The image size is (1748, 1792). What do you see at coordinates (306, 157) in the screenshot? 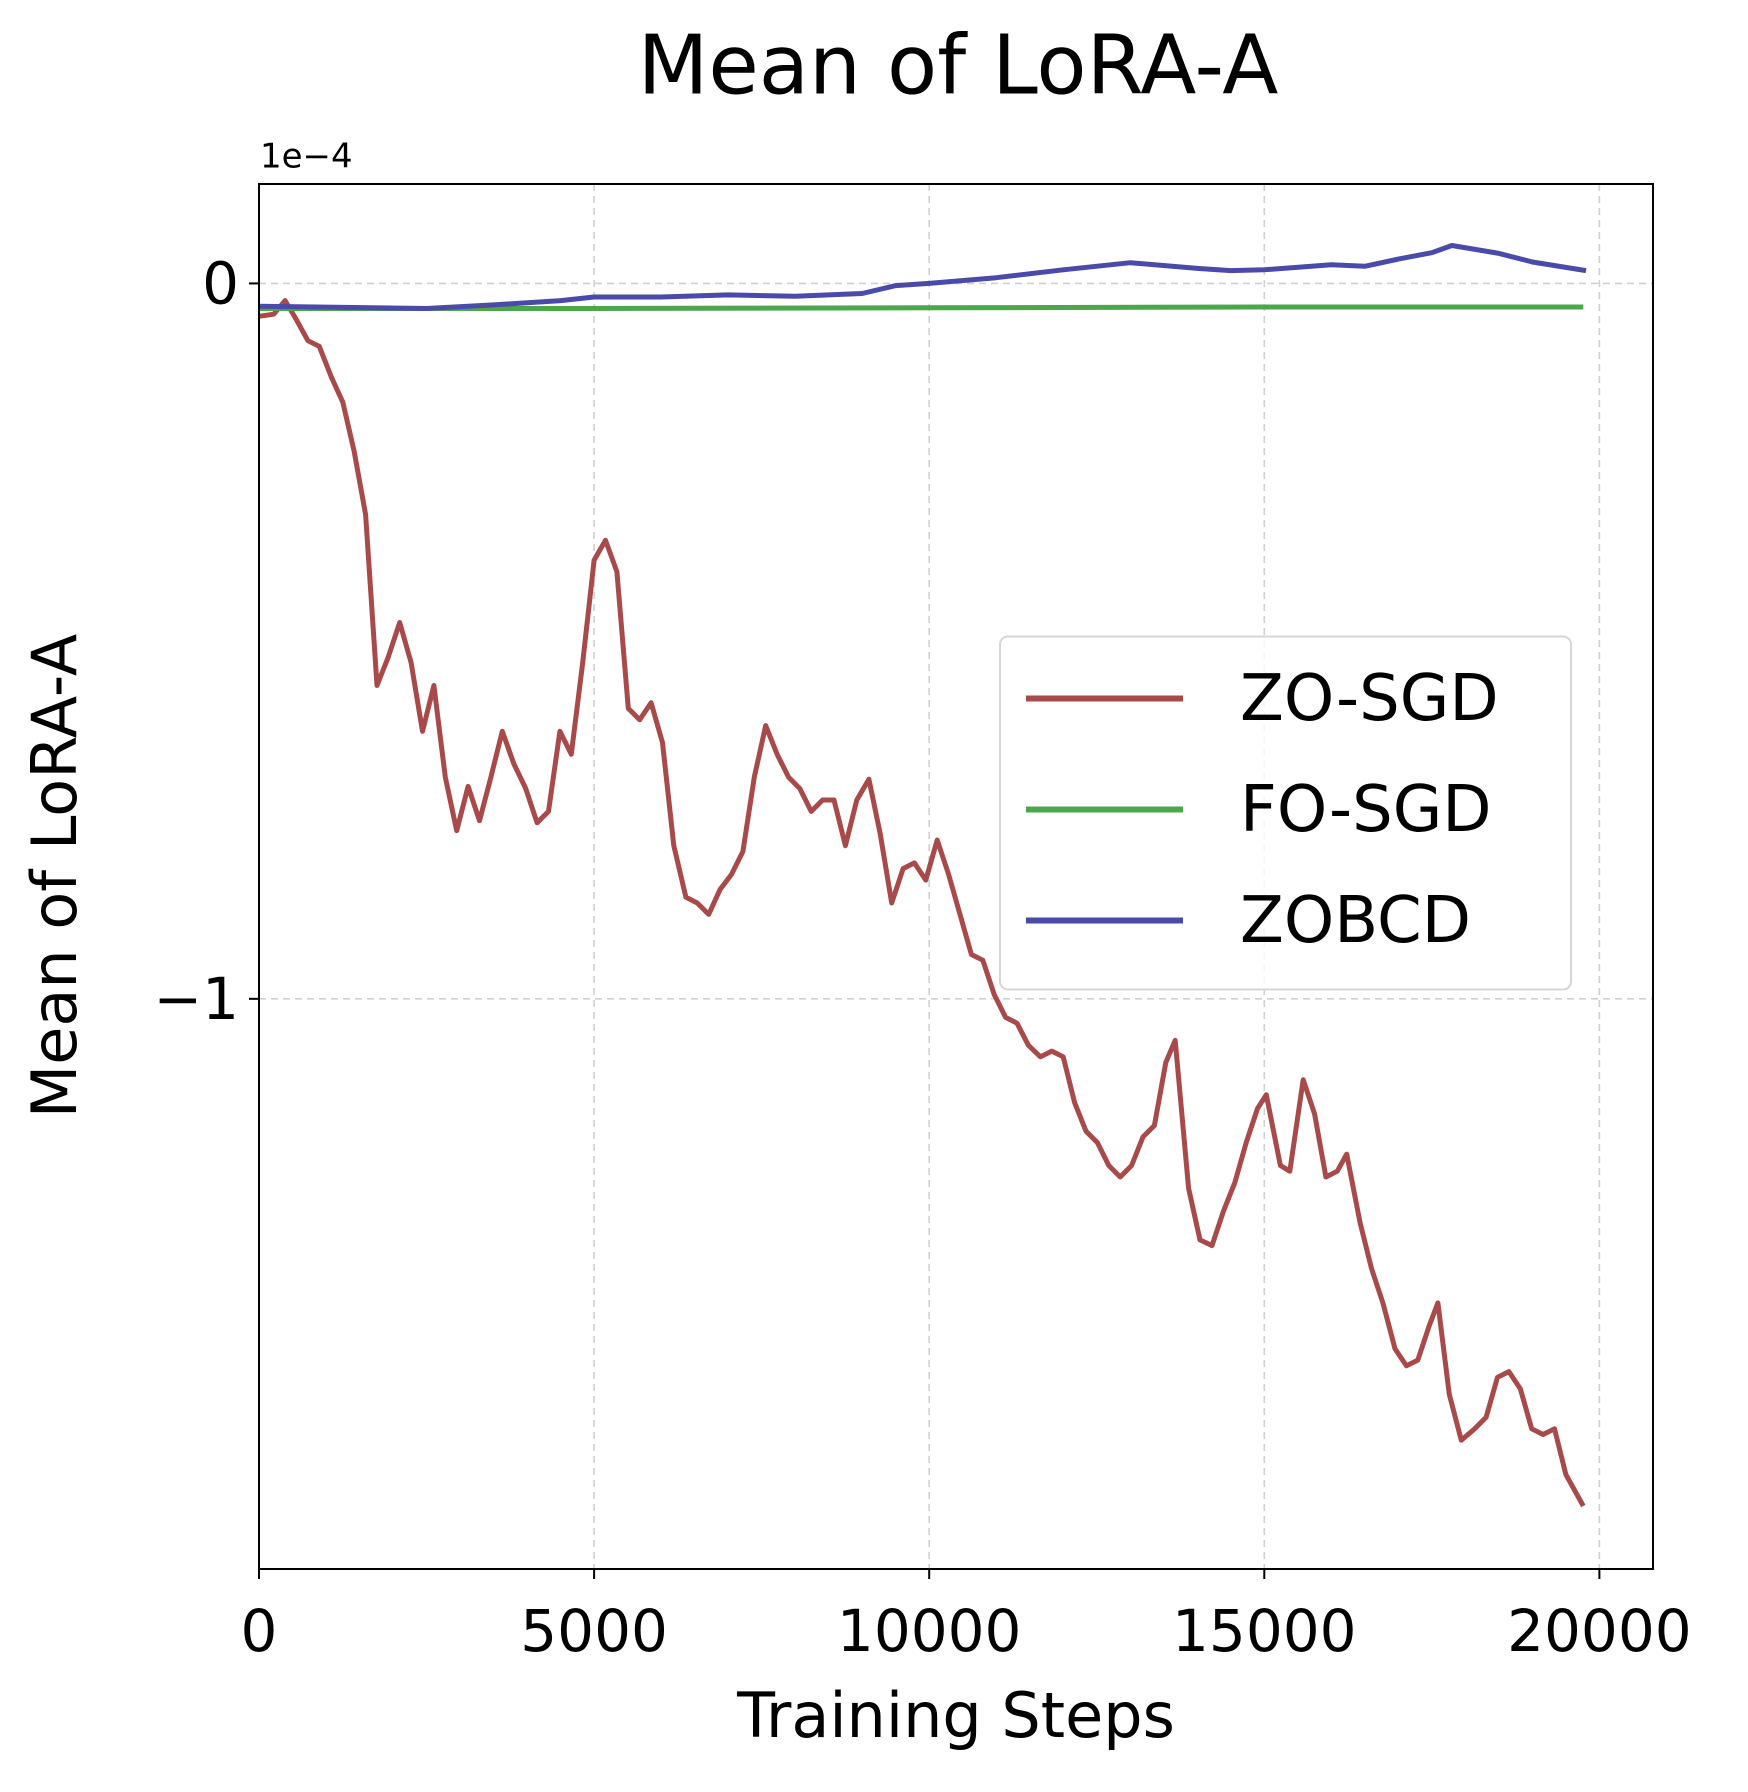
I see `y-offset-label: 1e−4` at bounding box center [306, 157].